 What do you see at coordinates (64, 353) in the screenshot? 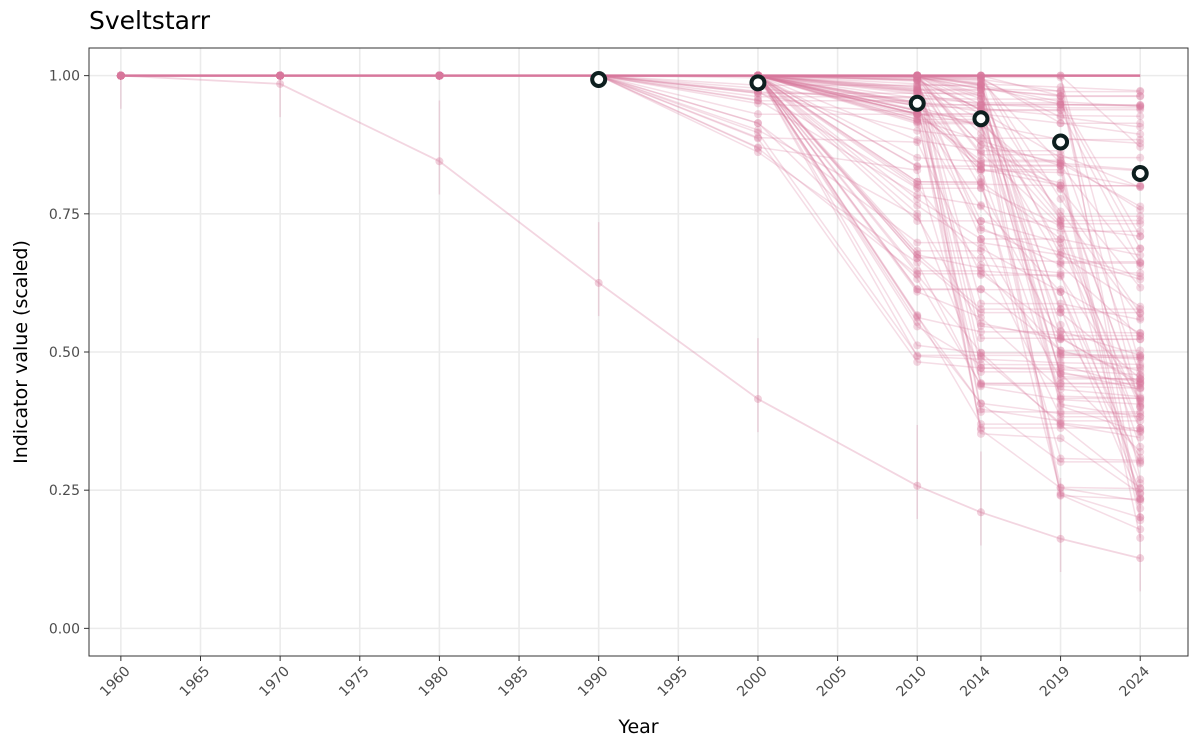
I see `y-tick-label: 0.50` at bounding box center [64, 353].